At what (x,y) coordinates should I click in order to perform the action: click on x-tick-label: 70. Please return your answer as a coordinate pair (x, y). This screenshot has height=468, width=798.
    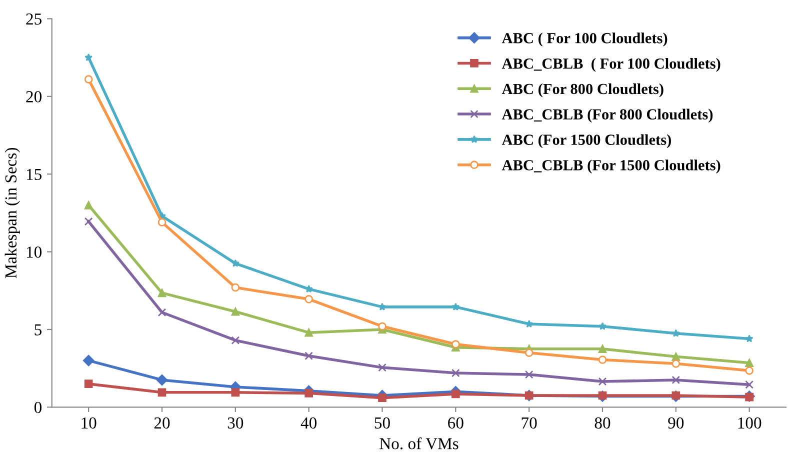
    Looking at the image, I should click on (529, 423).